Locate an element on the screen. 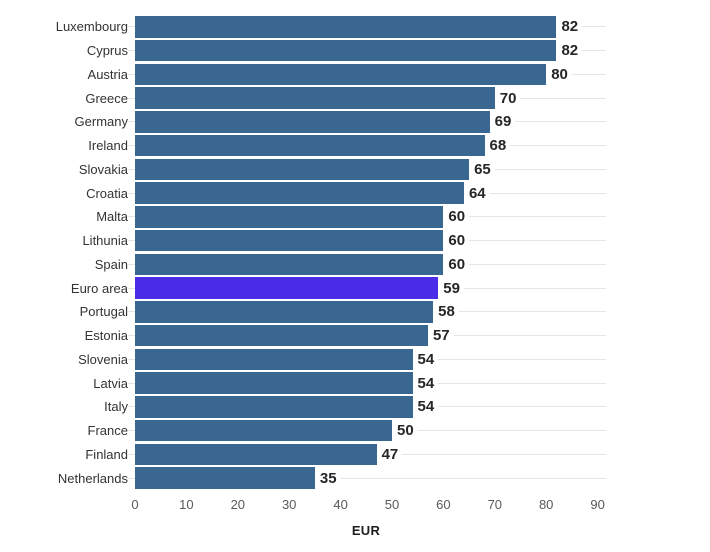 Image resolution: width=710 pixels, height=552 pixels. category-label: Cyprus is located at coordinates (107, 51).